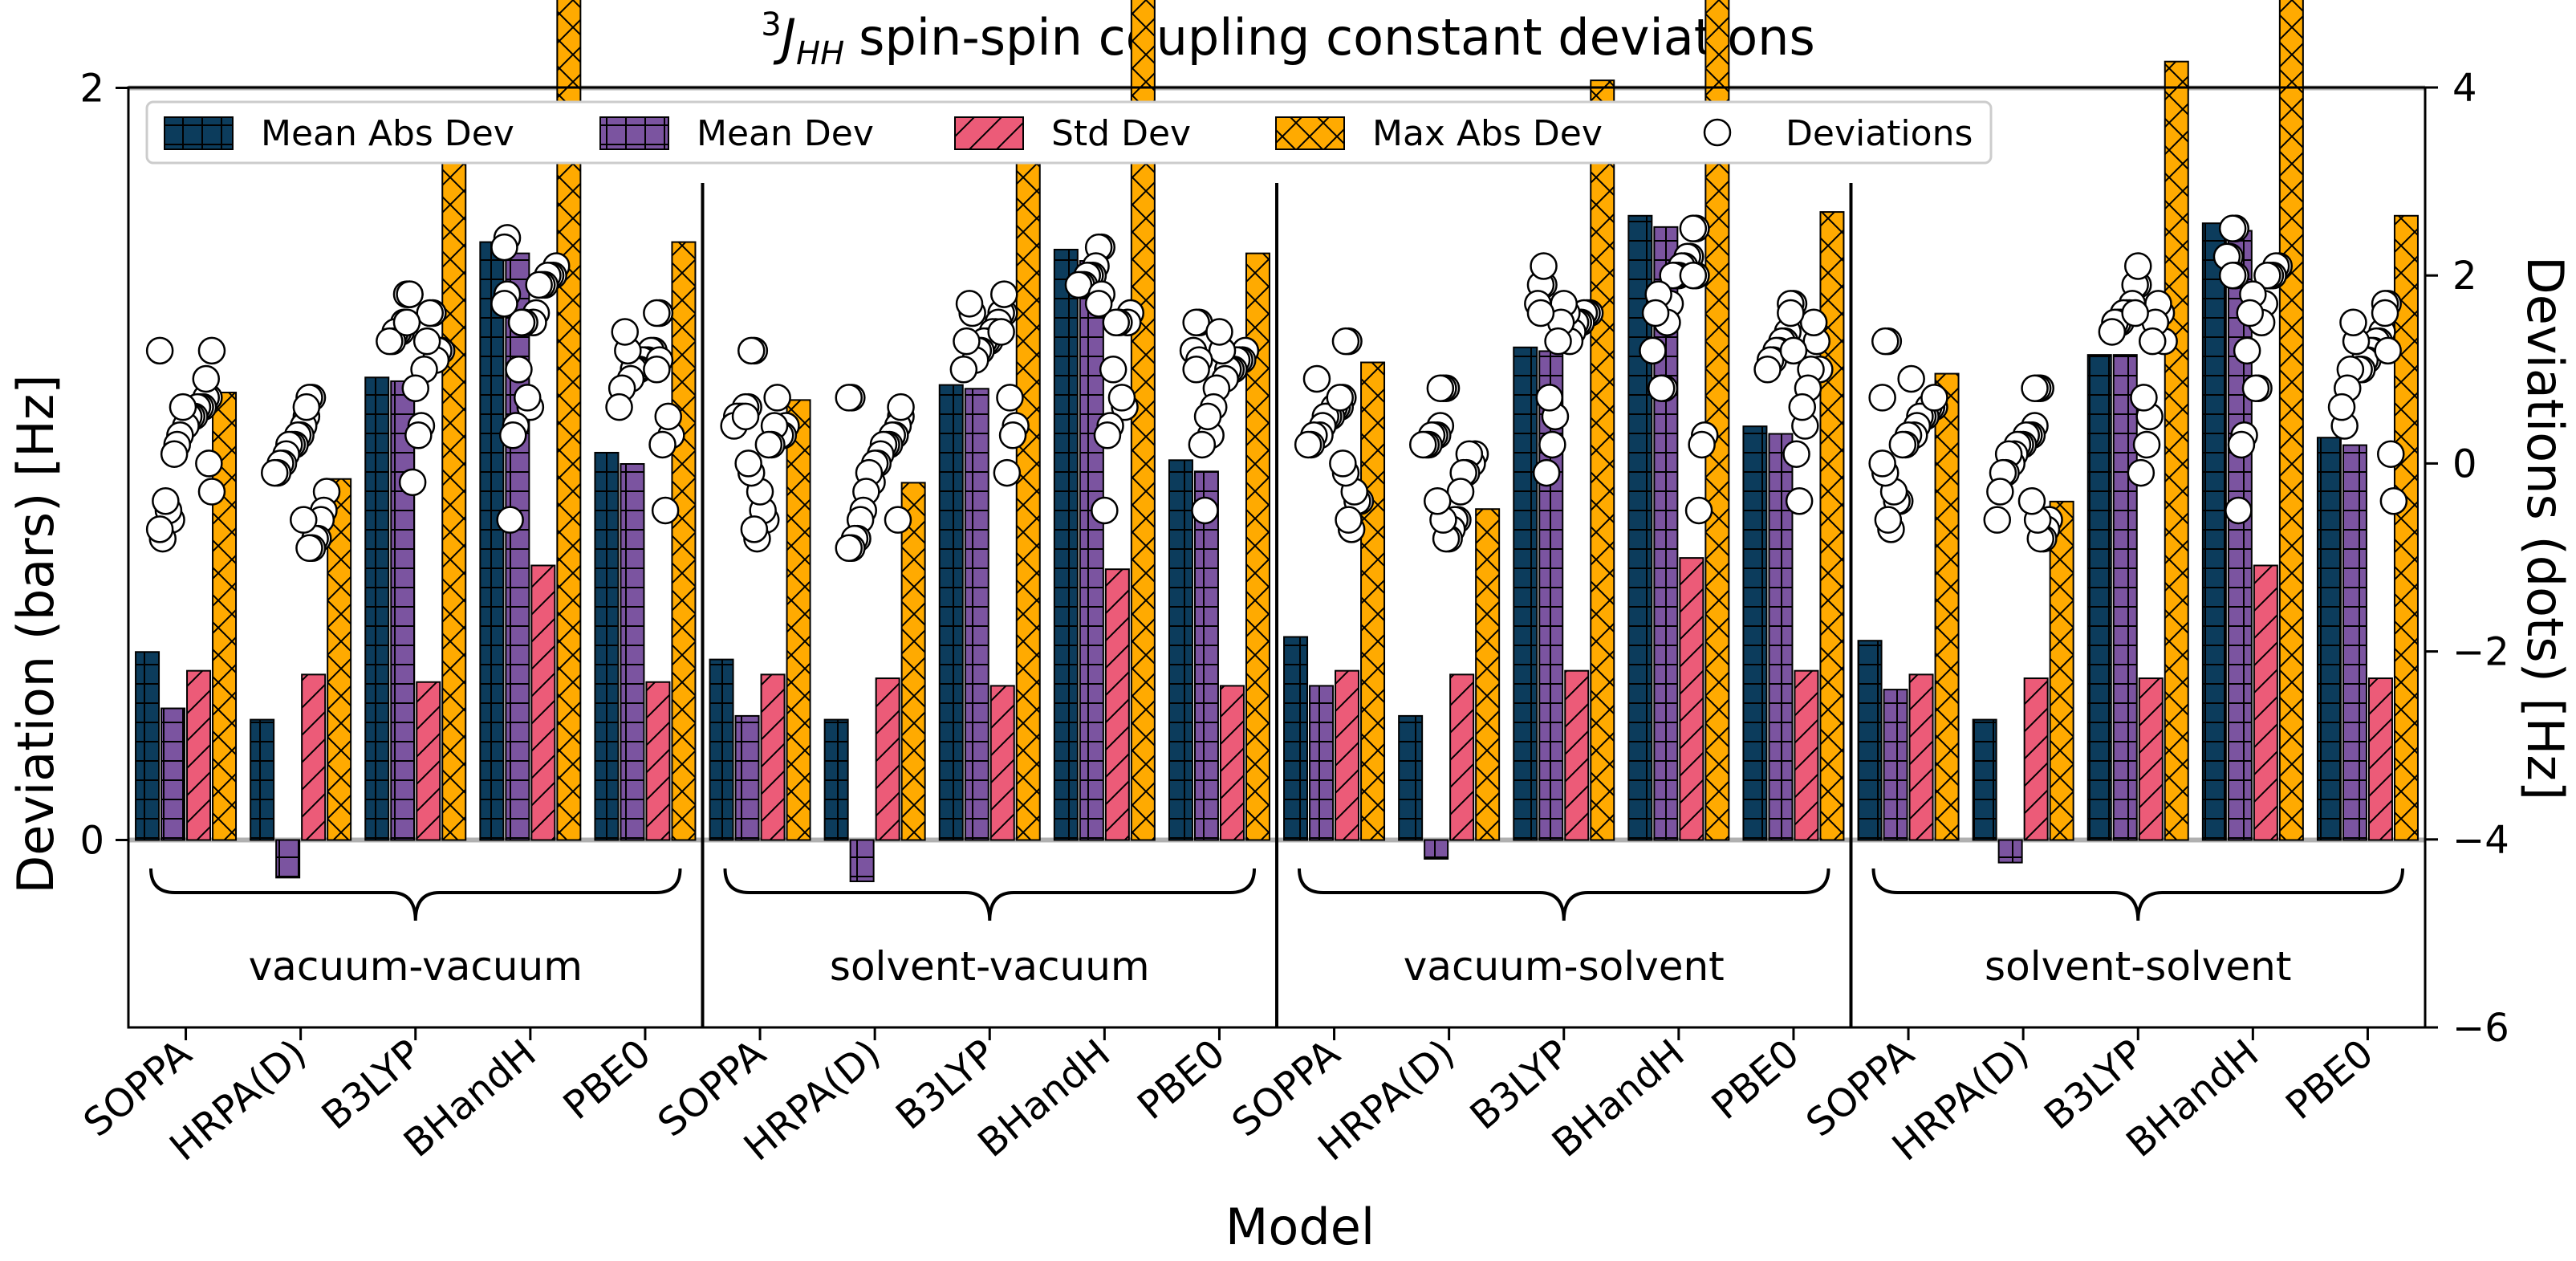  What do you see at coordinates (2480, 652) in the screenshot?
I see `y-tick-label-right: −2` at bounding box center [2480, 652].